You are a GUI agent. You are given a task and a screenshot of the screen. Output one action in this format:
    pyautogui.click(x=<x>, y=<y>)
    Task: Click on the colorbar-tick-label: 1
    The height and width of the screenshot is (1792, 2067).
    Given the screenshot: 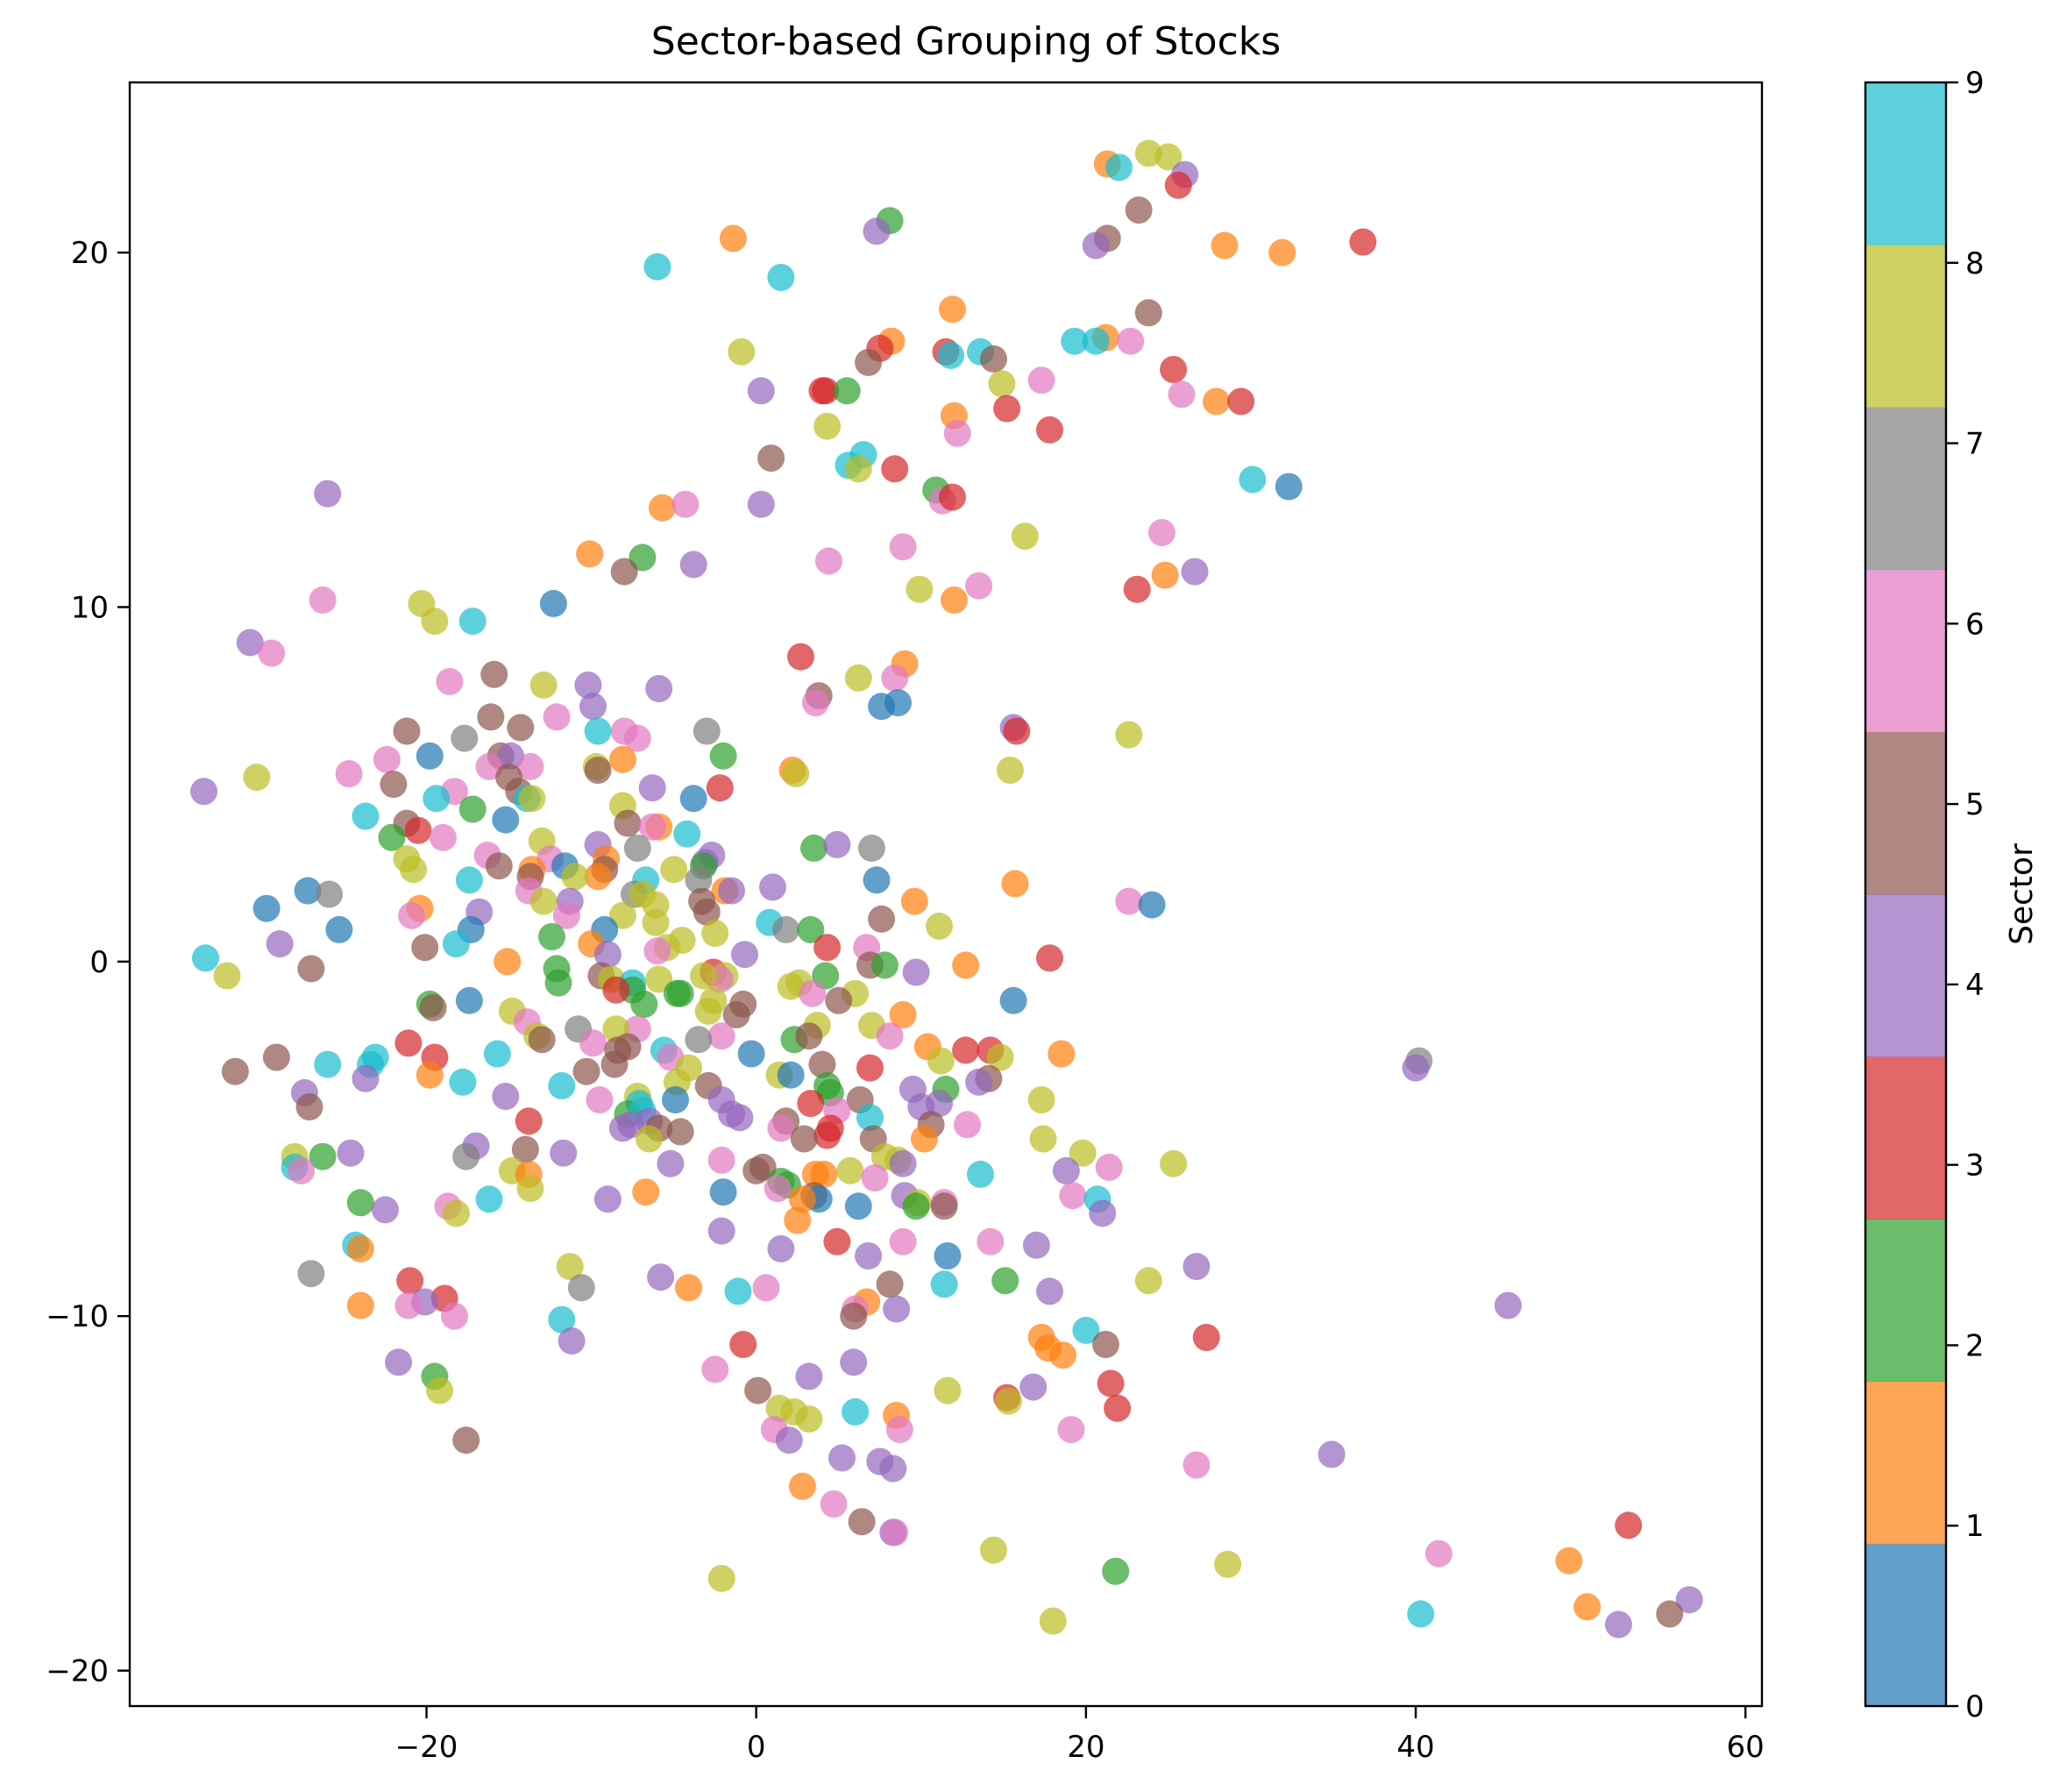 What is the action you would take?
    pyautogui.click(x=1975, y=1526)
    